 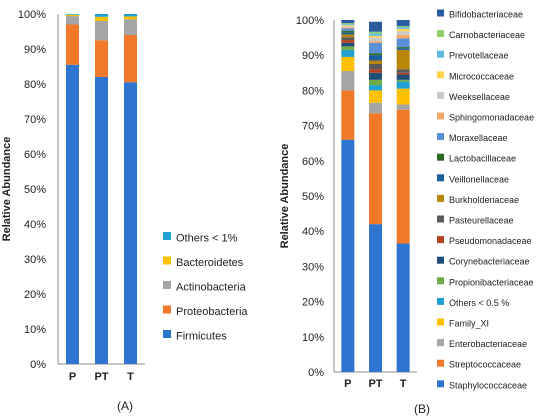 What do you see at coordinates (403, 73) in the screenshot?
I see `panel-b-bar-segment-pseudomonadaceae-t` at bounding box center [403, 73].